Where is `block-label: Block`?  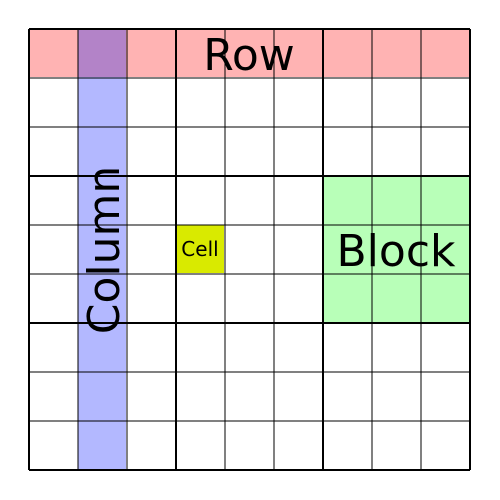 block-label: Block is located at coordinates (396, 251).